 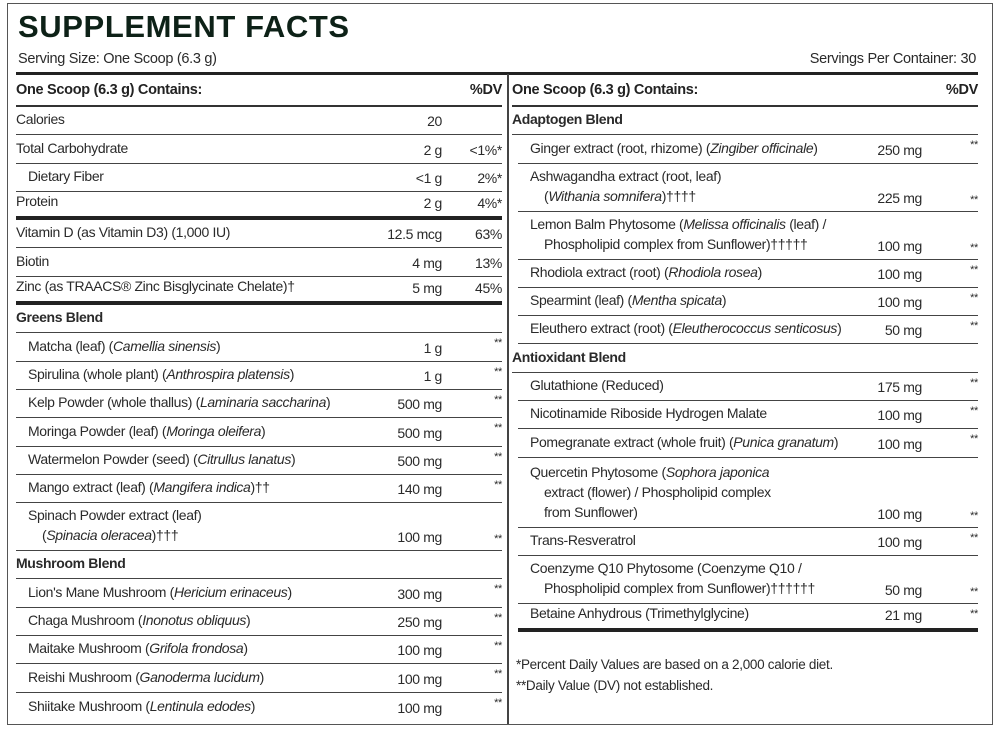 What do you see at coordinates (899, 149) in the screenshot?
I see `amount: 250 mg` at bounding box center [899, 149].